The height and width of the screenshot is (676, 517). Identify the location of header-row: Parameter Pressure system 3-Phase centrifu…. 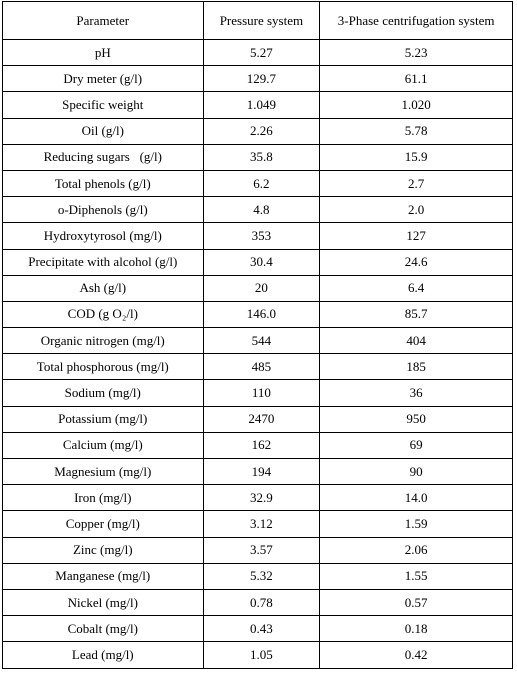
(257, 20).